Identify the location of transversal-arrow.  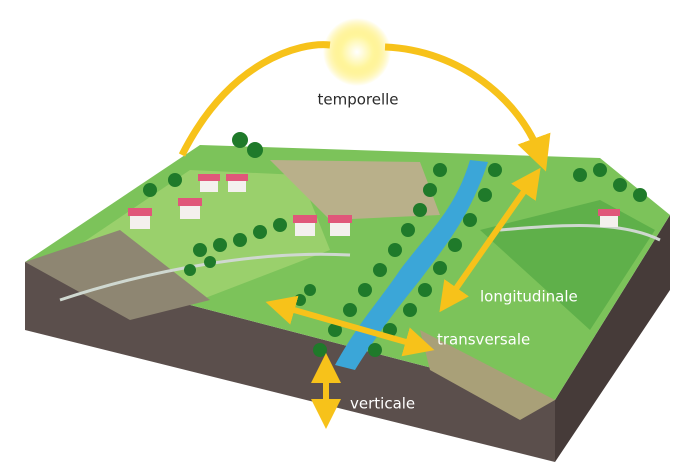
(350, 326).